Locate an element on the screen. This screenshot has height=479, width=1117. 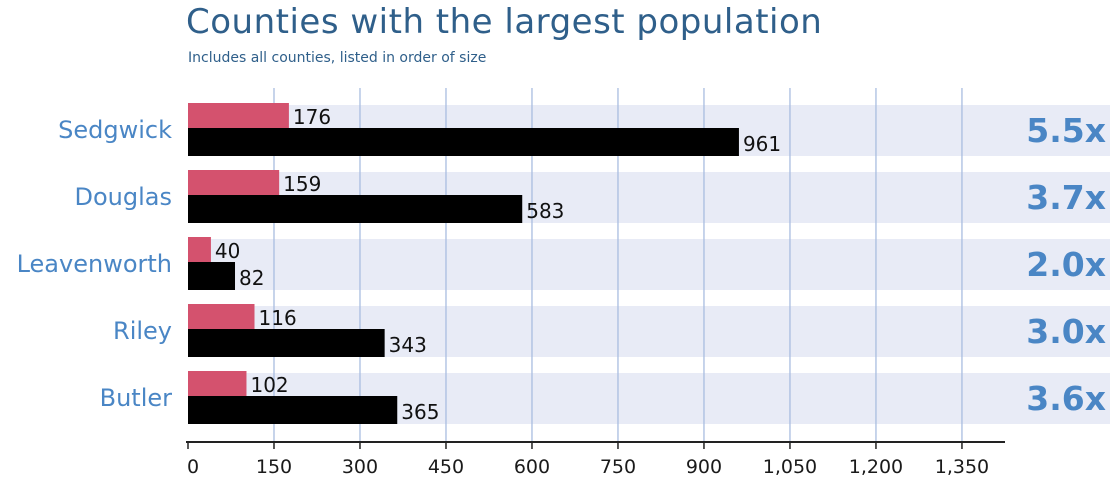
category-label: Leavenworth is located at coordinates (94, 264).